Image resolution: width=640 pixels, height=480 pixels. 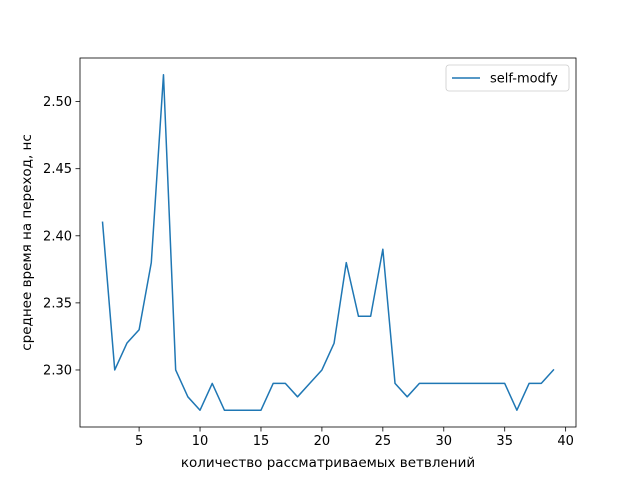 I want to click on y-tick-label: 2.40, so click(x=57, y=236).